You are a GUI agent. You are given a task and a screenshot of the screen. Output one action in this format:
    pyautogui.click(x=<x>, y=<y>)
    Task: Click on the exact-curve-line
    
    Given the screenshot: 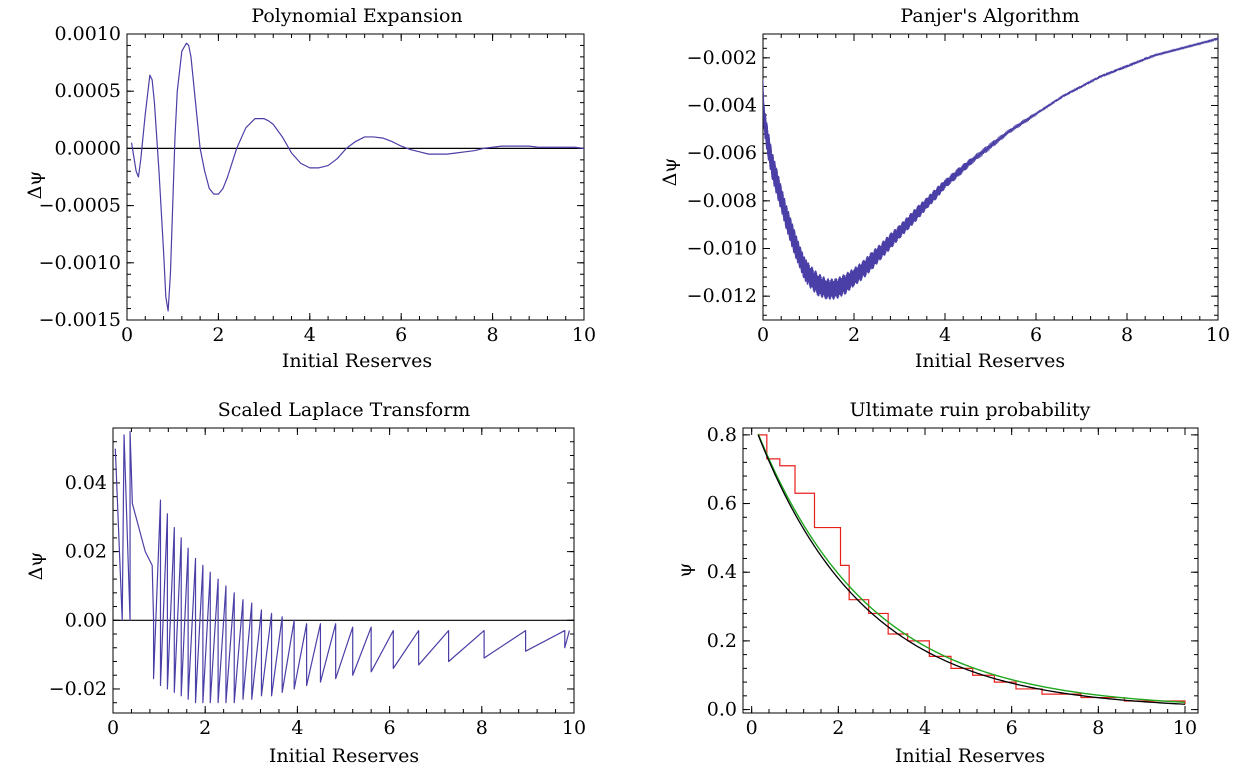 What is the action you would take?
    pyautogui.click(x=971, y=569)
    